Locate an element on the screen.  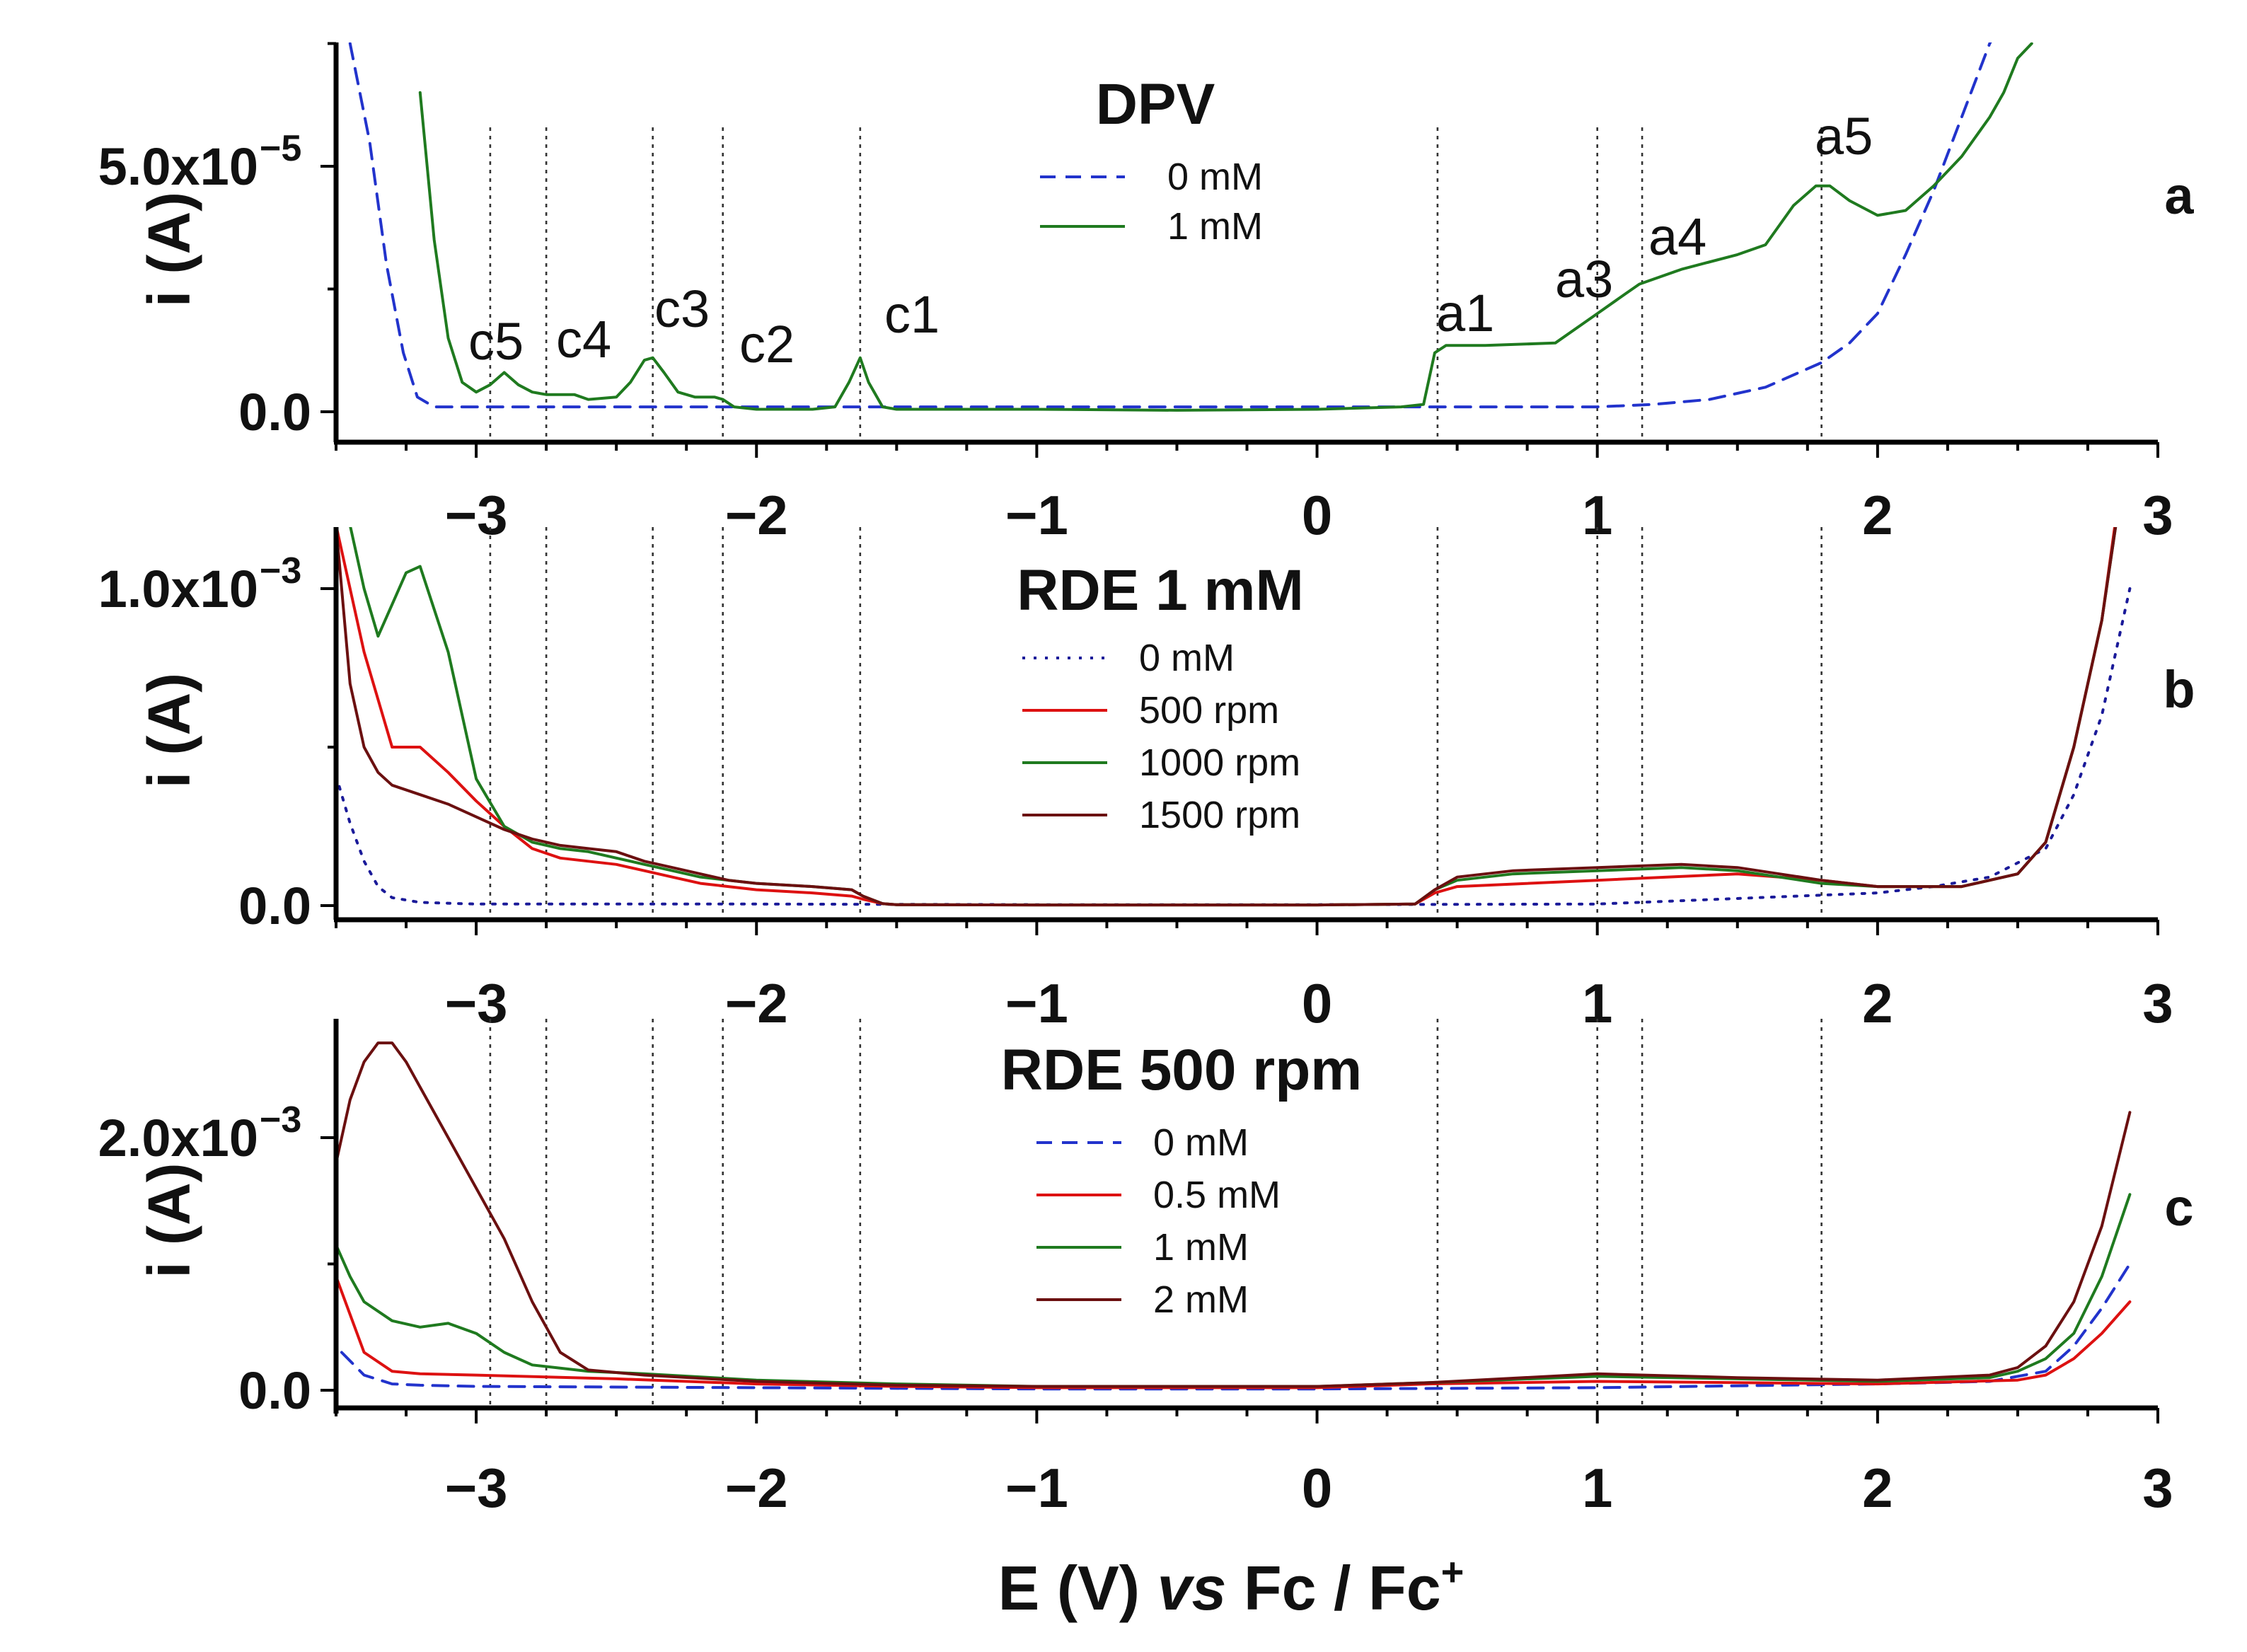
peak-label-a3: a3 is located at coordinates (1584, 279).